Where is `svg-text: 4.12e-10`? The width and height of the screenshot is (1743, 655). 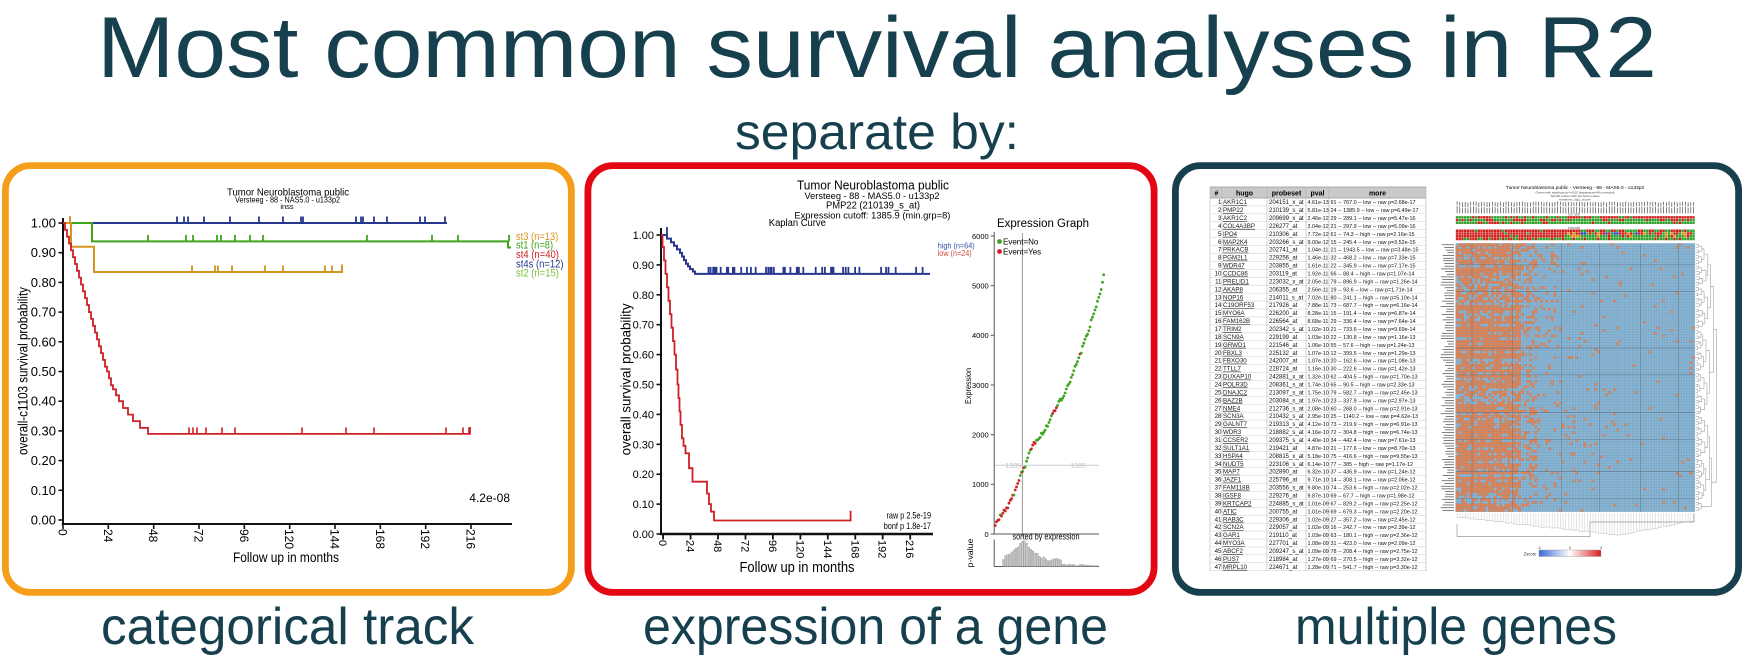
svg-text: 4.12e-10 is located at coordinates (1318, 425).